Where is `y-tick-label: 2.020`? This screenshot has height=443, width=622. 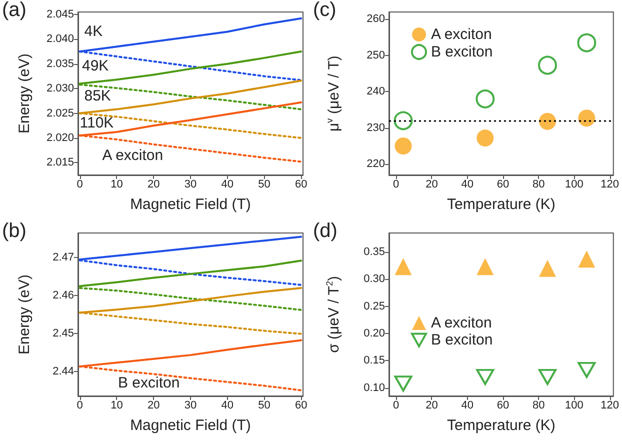
y-tick-label: 2.020 is located at coordinates (60, 138).